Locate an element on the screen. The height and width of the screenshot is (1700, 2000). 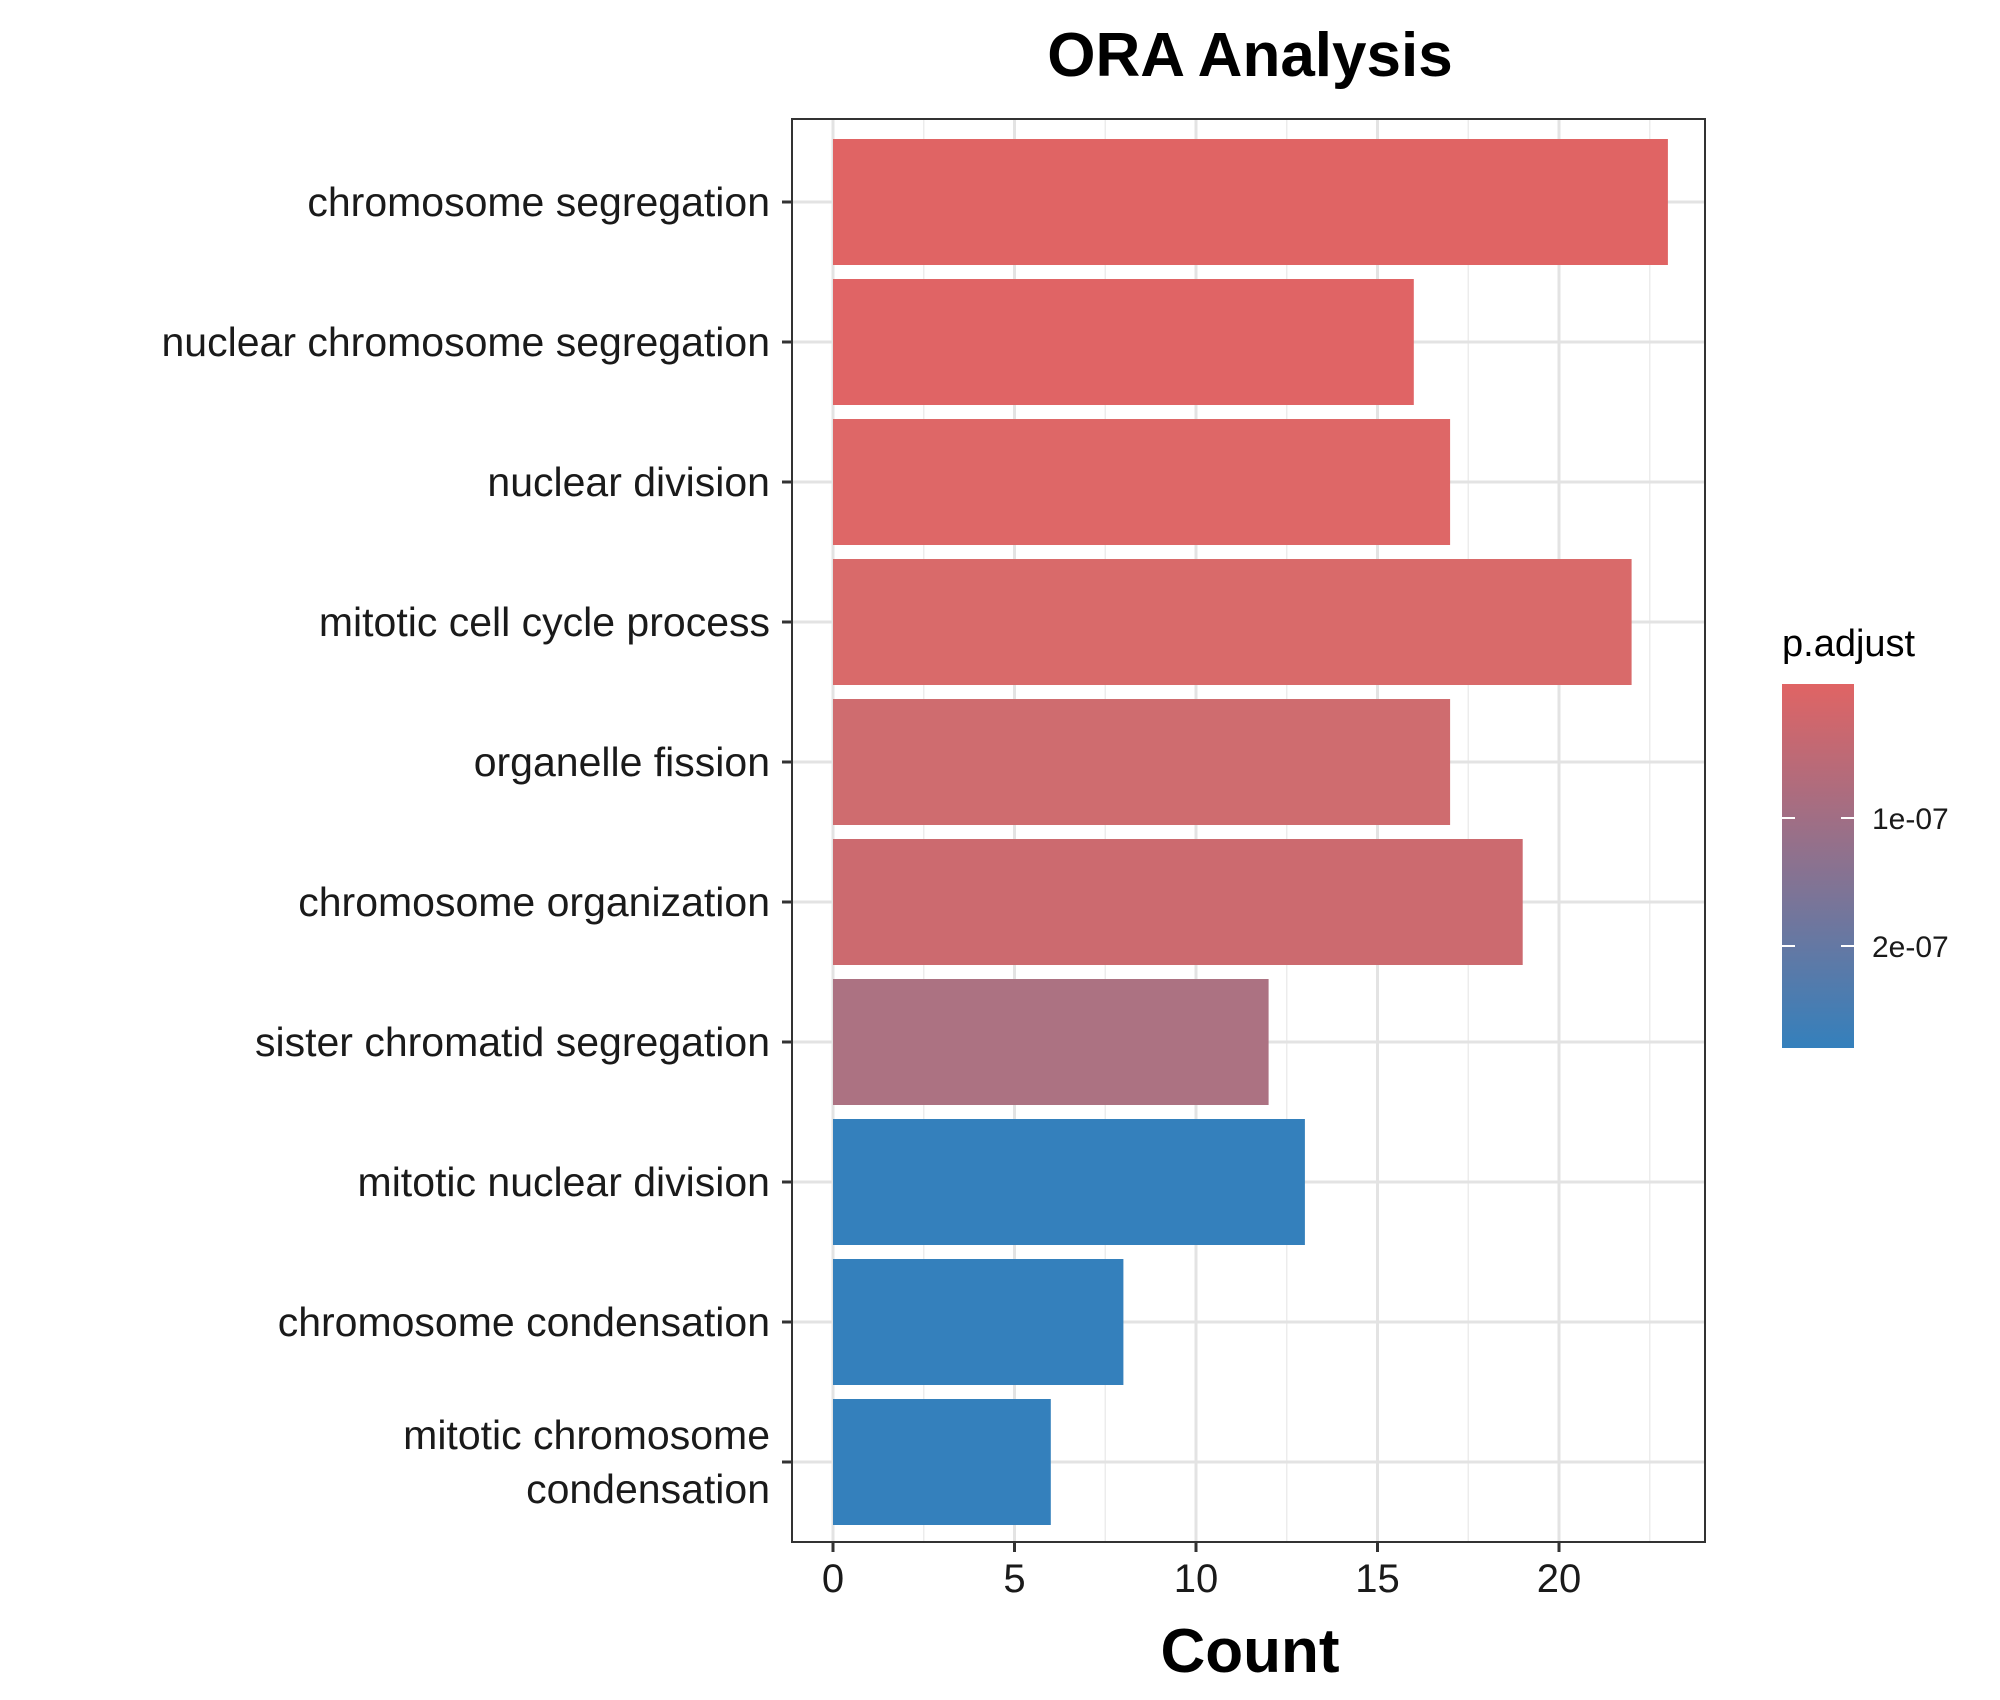
legend-tick-label: 1e-07 is located at coordinates (1910, 819).